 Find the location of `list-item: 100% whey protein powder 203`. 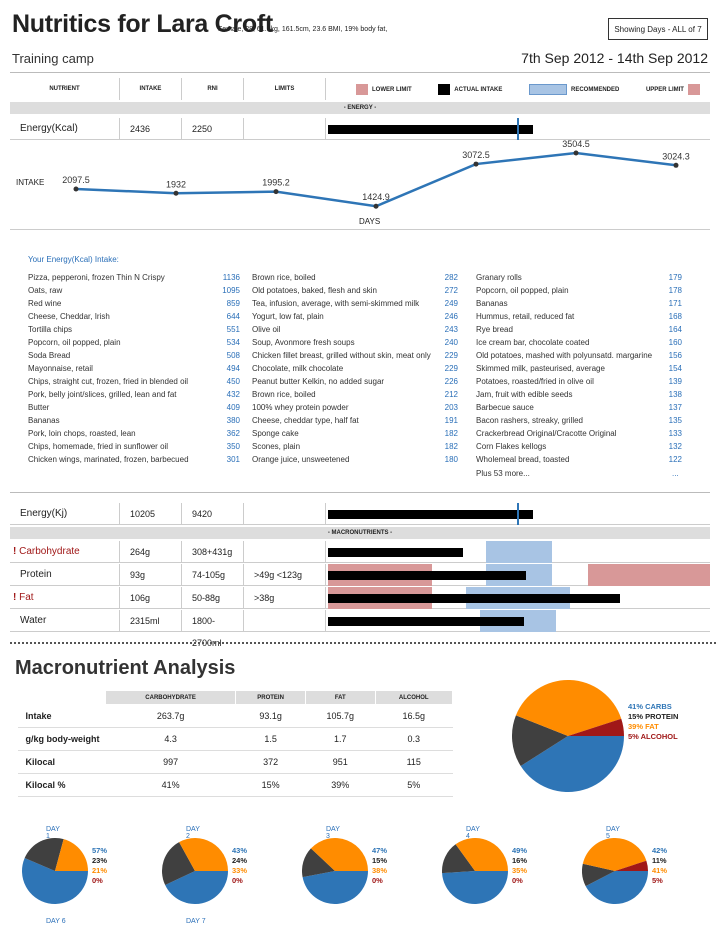

list-item: 100% whey protein powder 203 is located at coordinates (355, 409).